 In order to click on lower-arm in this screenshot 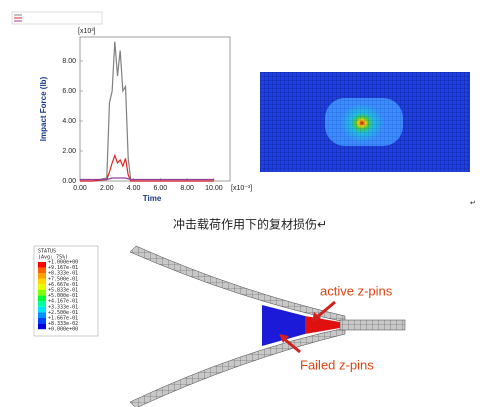, I will do `click(237, 367)`.